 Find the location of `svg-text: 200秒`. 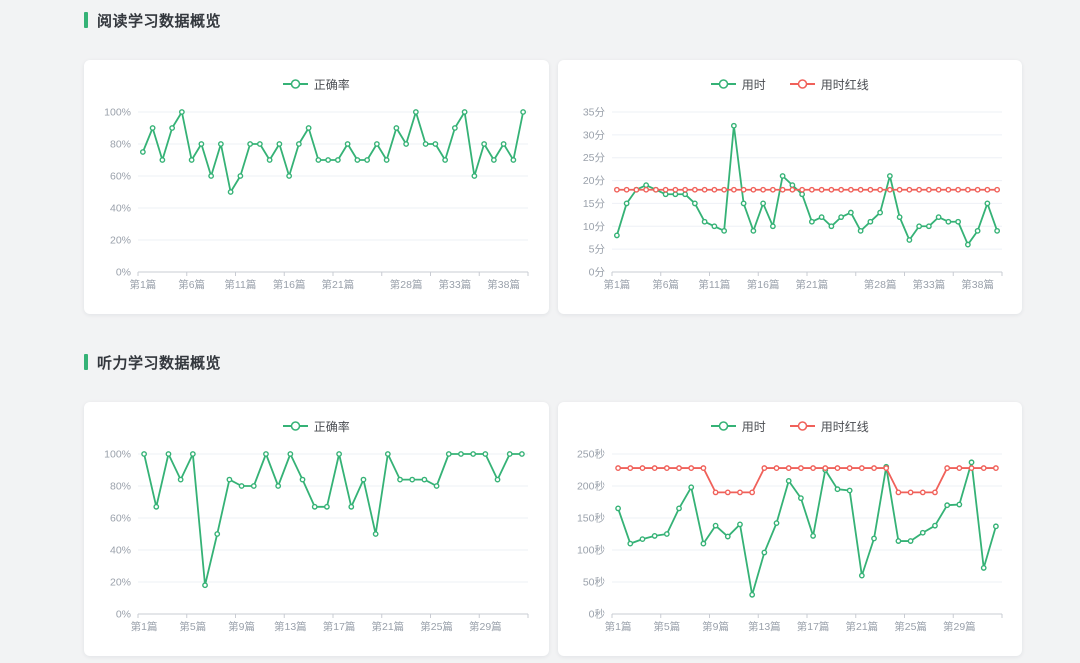

svg-text: 200秒 is located at coordinates (591, 486).